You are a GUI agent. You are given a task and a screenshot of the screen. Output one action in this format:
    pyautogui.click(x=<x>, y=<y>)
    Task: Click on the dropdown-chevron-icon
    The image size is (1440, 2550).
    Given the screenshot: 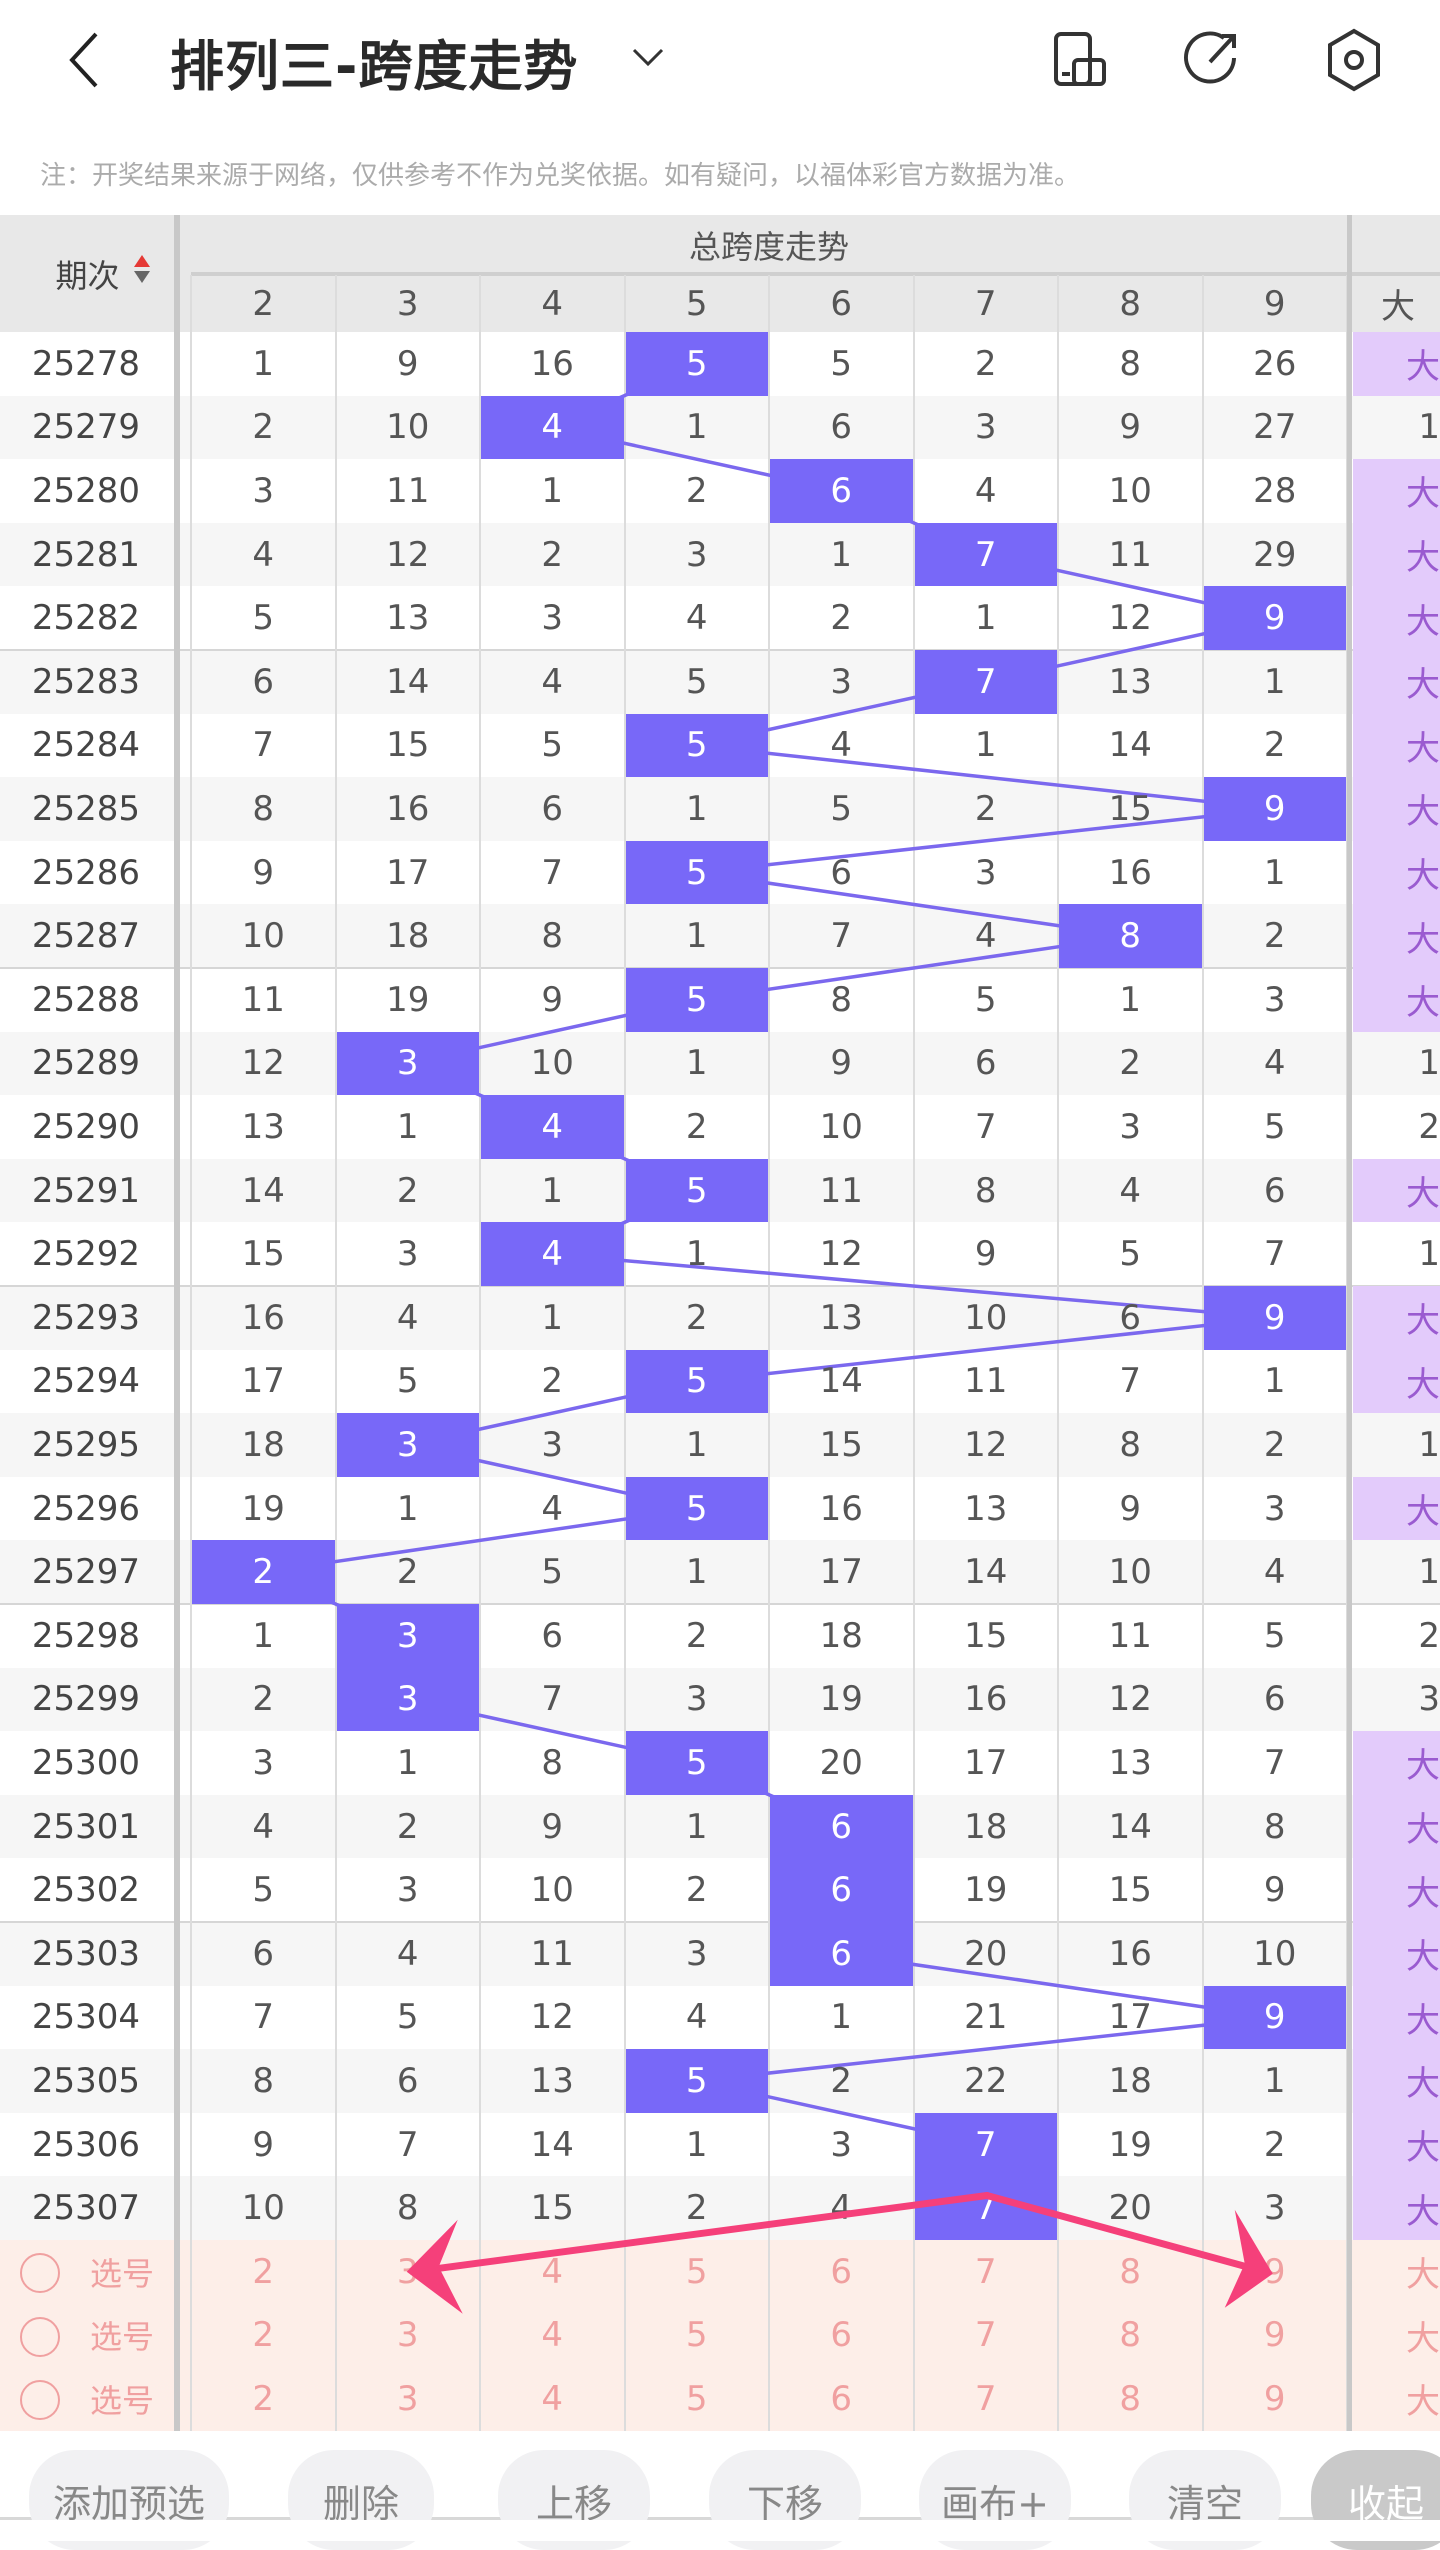 What is the action you would take?
    pyautogui.click(x=648, y=58)
    